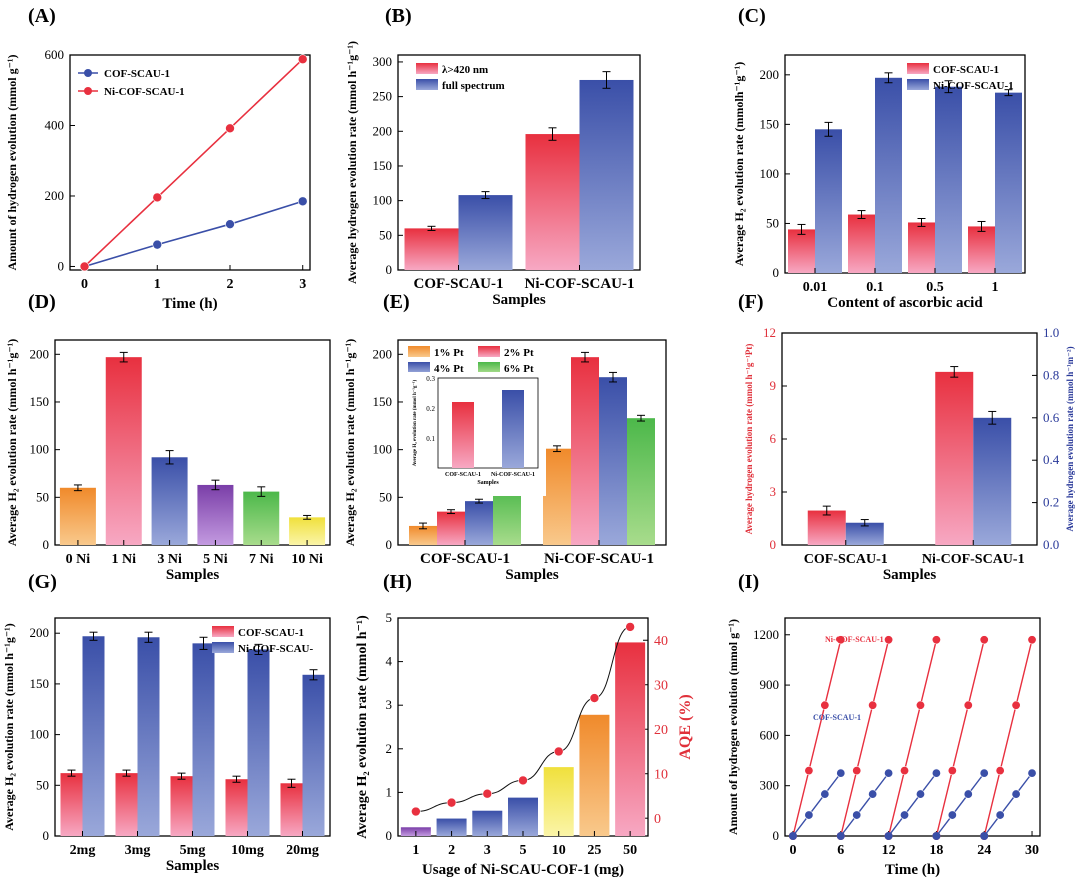 This screenshot has width=1080, height=881. Describe the element at coordinates (215, 559) in the screenshot. I see `x-tick-label: 5 Ni` at that location.